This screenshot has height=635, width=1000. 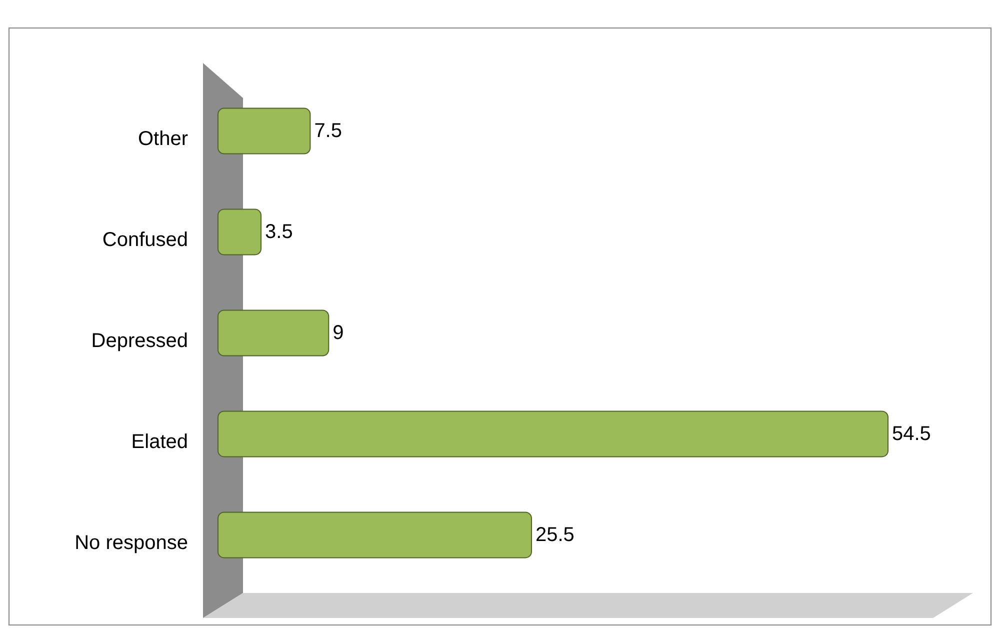 I want to click on y-tick-label: Elated, so click(x=159, y=441).